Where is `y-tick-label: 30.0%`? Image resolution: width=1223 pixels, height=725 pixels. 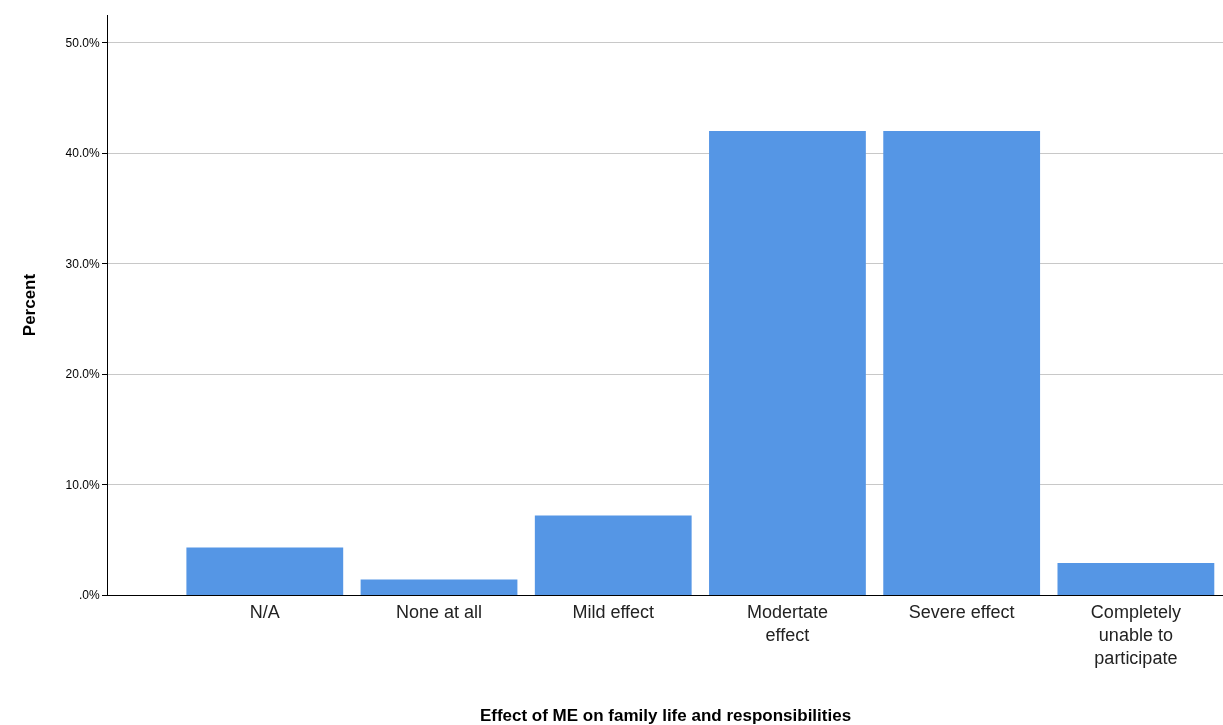
y-tick-label: 30.0% is located at coordinates (82, 263).